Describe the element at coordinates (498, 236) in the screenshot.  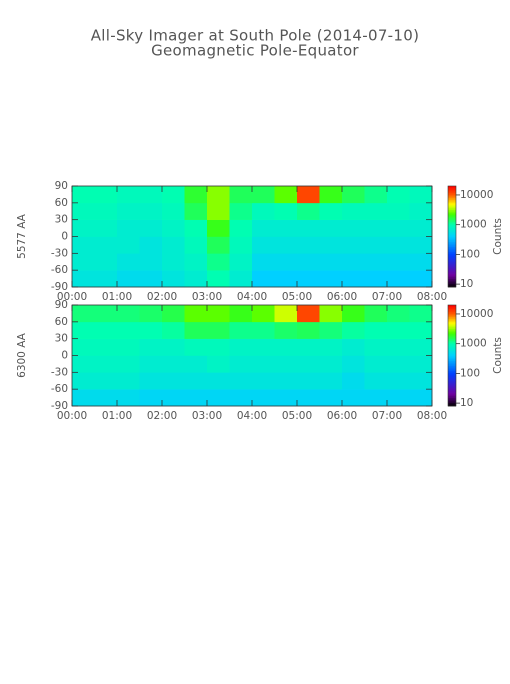
I see `colorbar-label: Counts` at that location.